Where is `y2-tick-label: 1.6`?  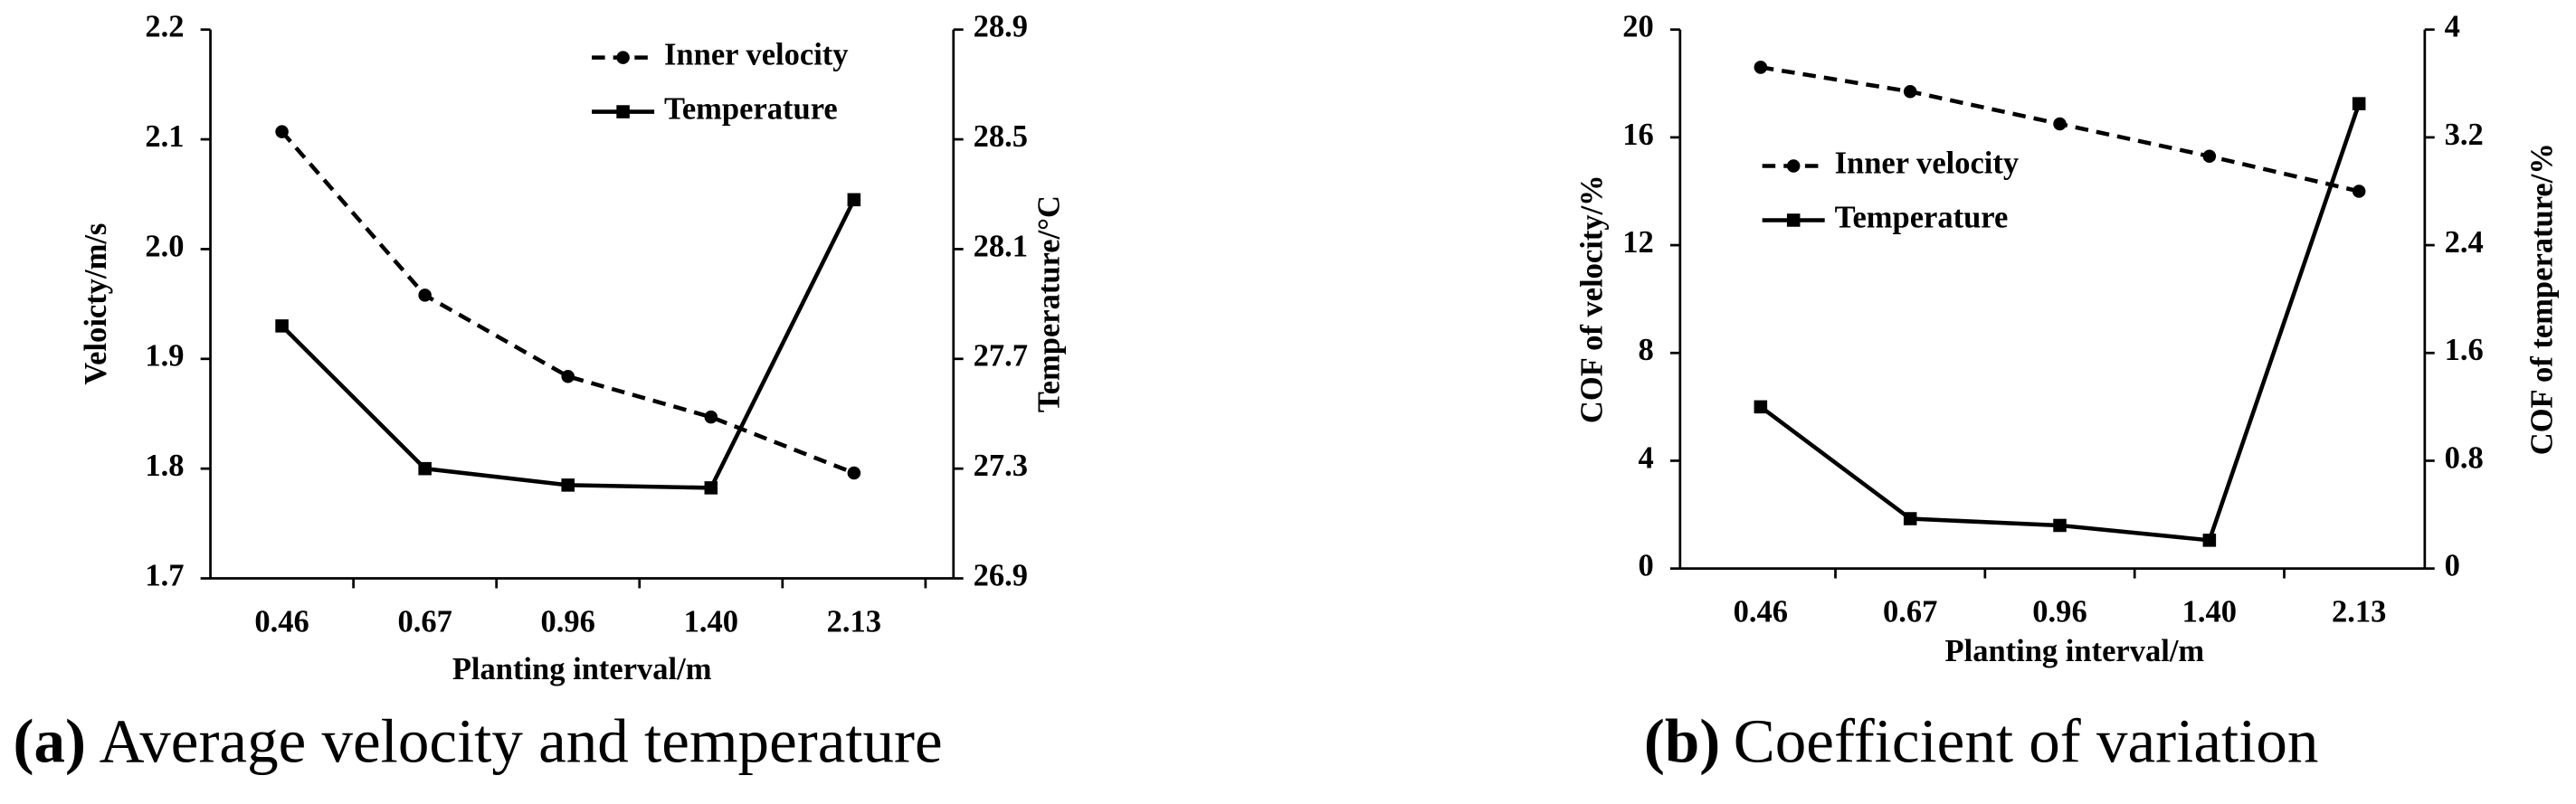
y2-tick-label: 1.6 is located at coordinates (2464, 350).